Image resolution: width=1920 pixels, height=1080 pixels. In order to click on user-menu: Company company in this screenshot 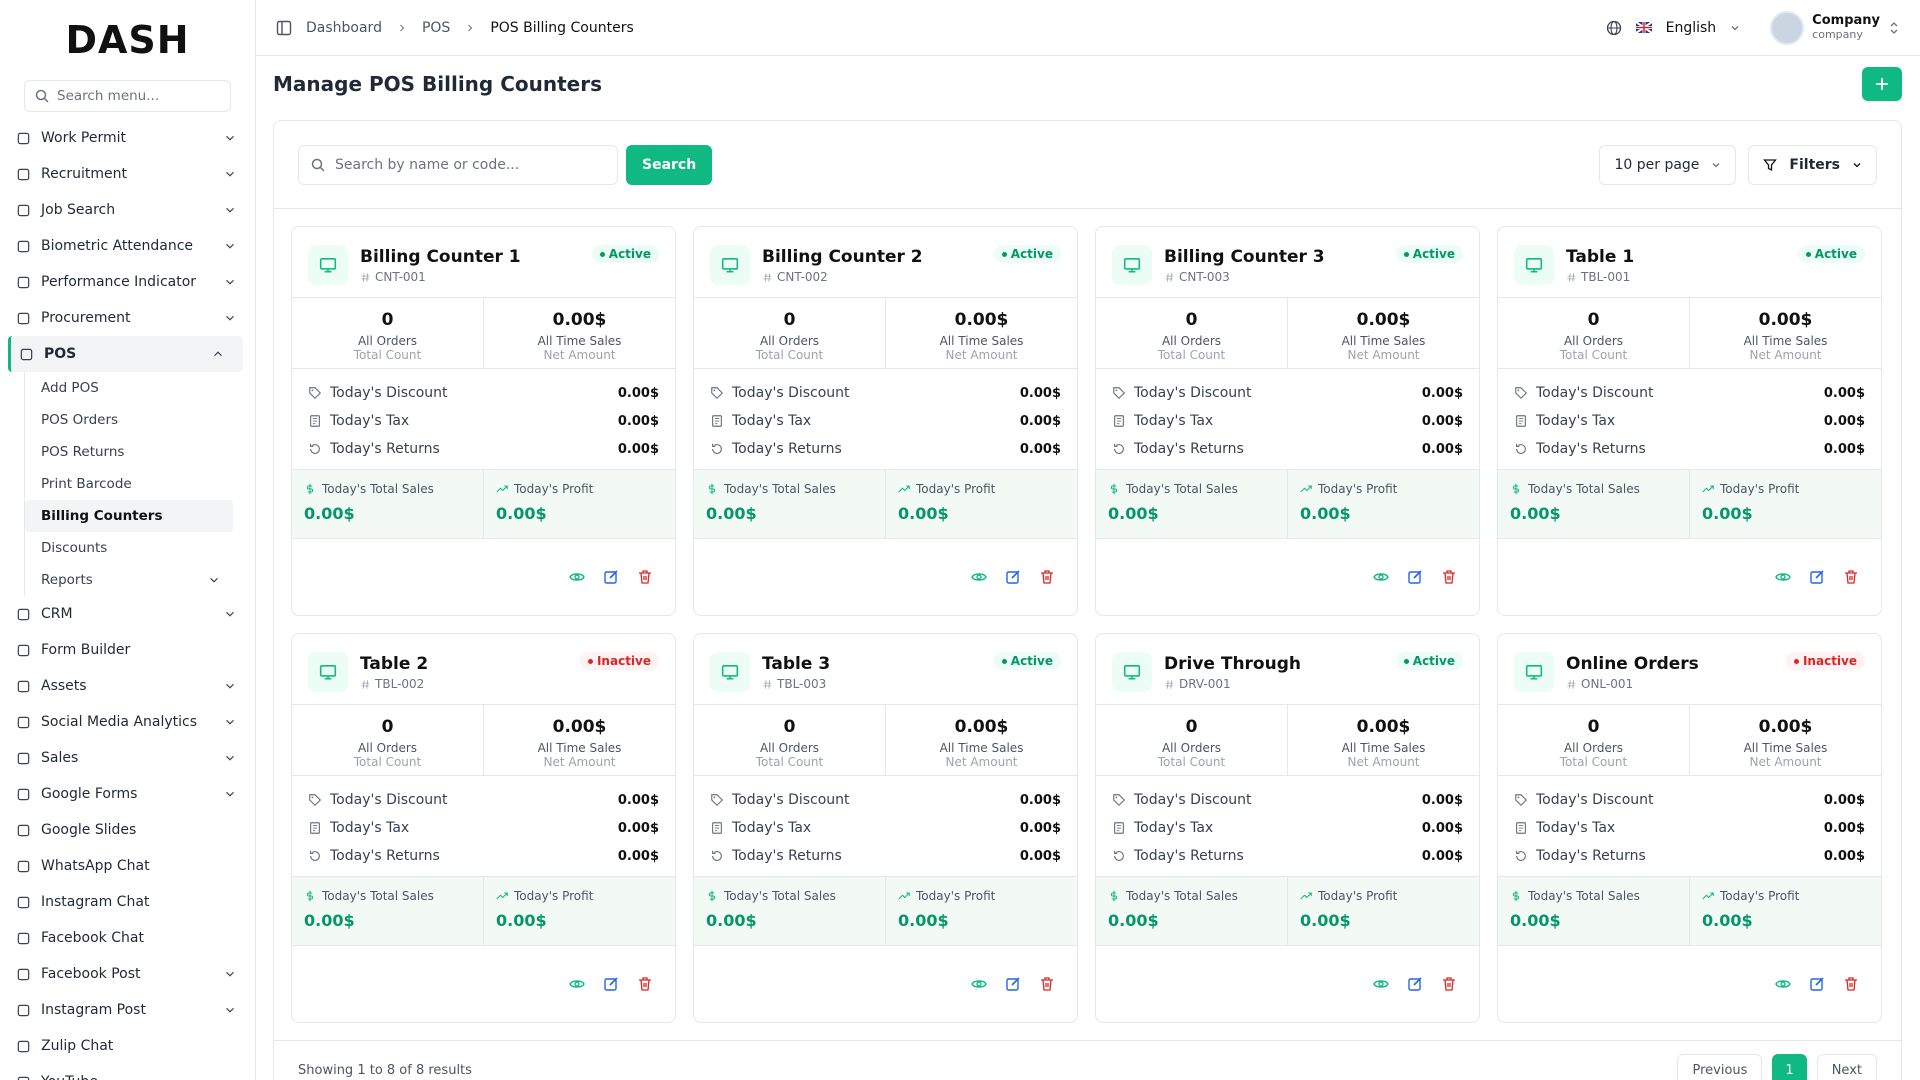, I will do `click(1835, 27)`.